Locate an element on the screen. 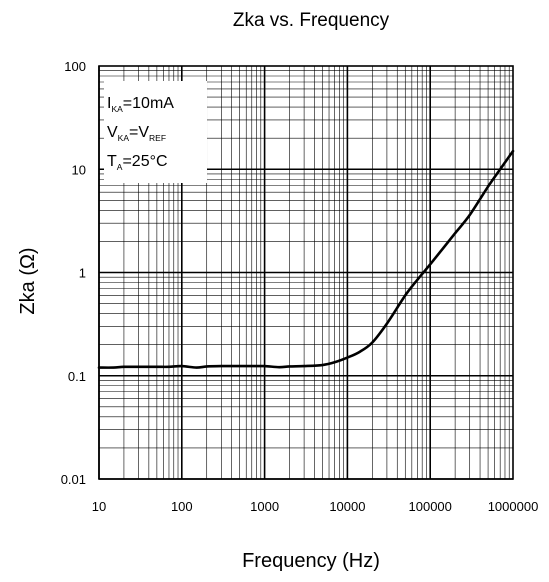 This screenshot has height=582, width=549. annotation-text: =V is located at coordinates (139, 132).